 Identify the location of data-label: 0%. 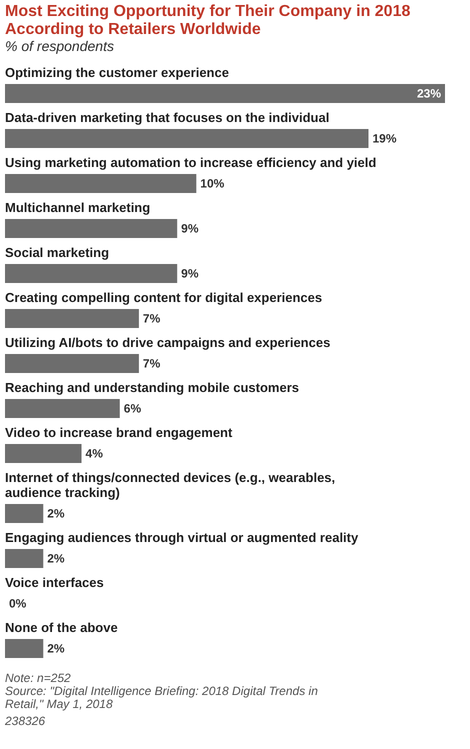
(18, 603).